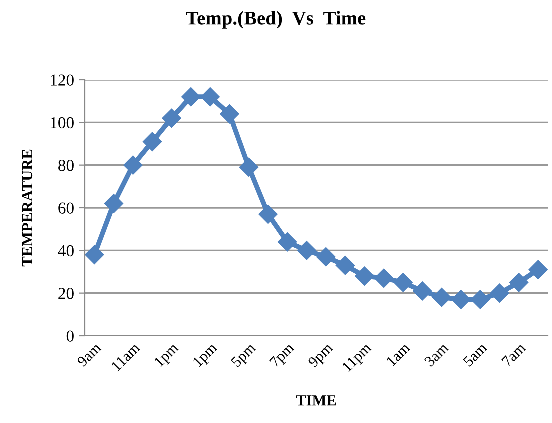  I want to click on y-tick-label: 40, so click(66, 251).